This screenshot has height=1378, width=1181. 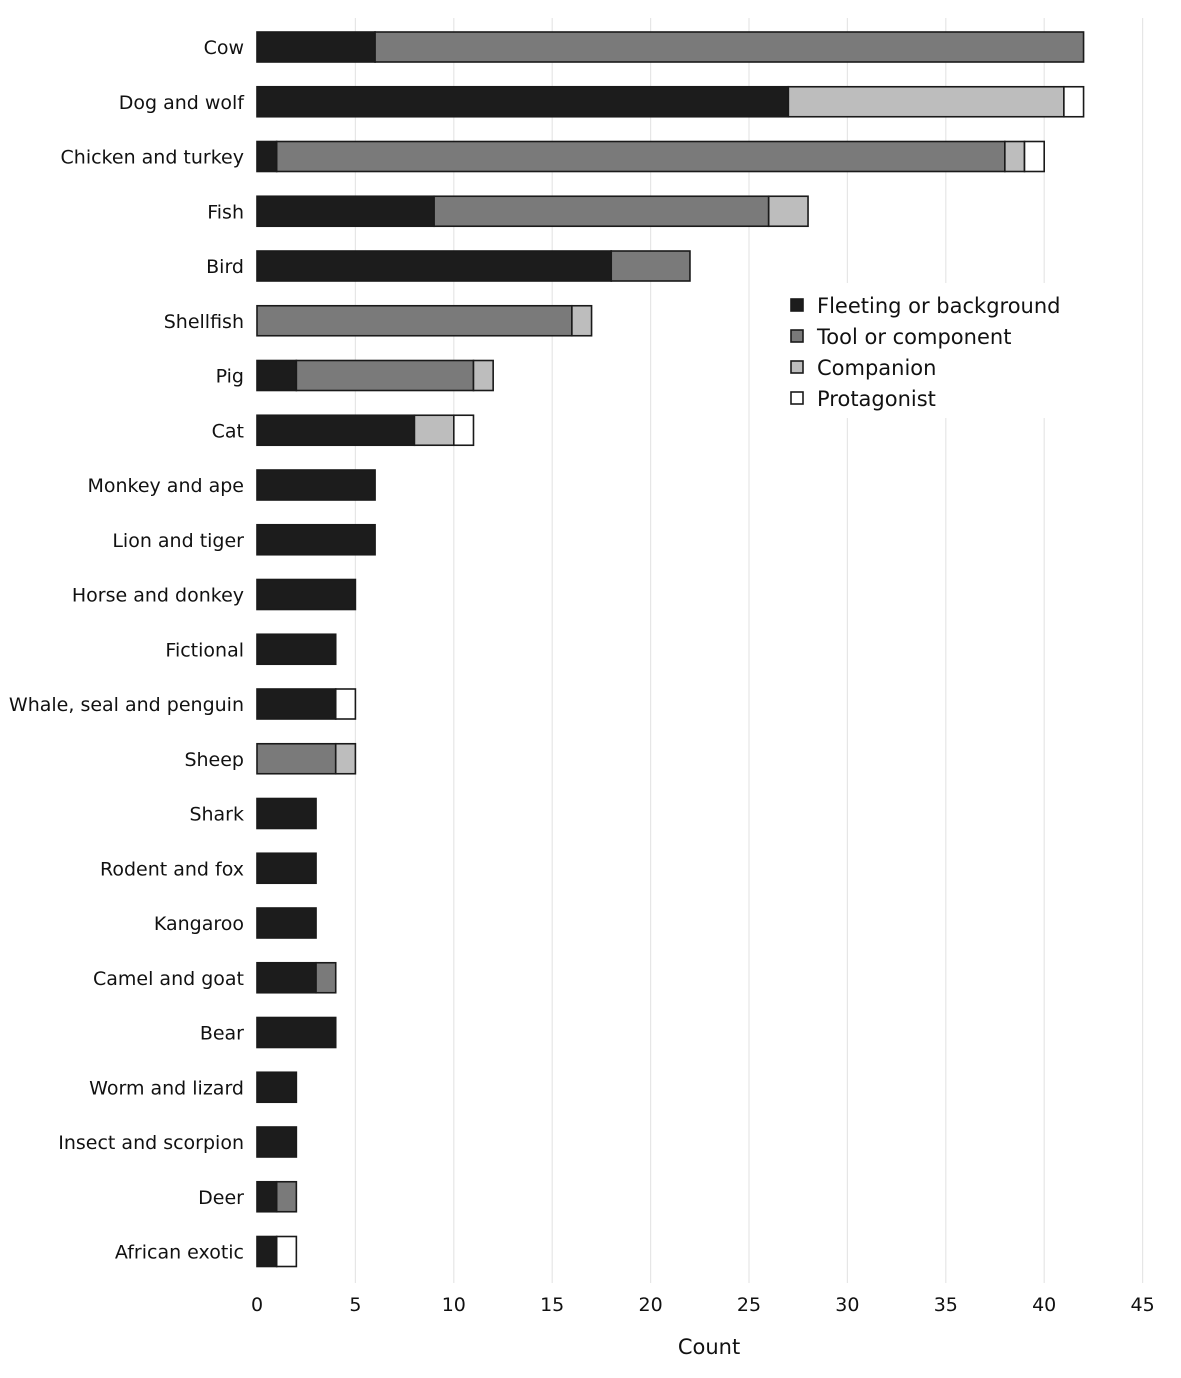 I want to click on x-tick-label-30: 30, so click(x=847, y=1305).